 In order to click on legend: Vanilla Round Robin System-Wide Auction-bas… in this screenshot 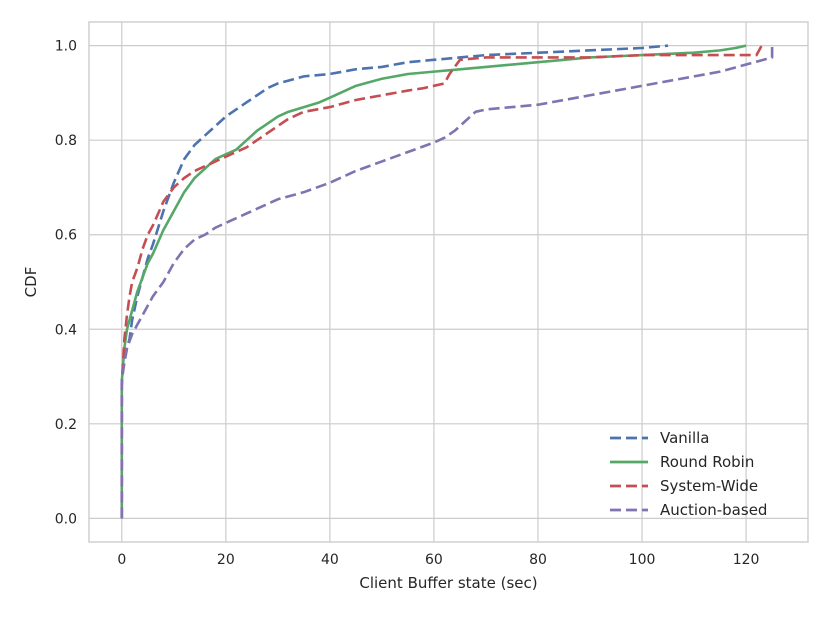, I will do `click(688, 474)`.